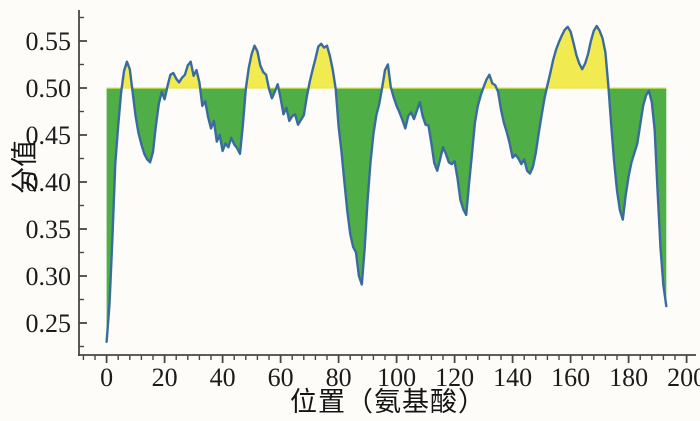 The height and width of the screenshot is (421, 700). What do you see at coordinates (570, 377) in the screenshot?
I see `x-tick-label: 160` at bounding box center [570, 377].